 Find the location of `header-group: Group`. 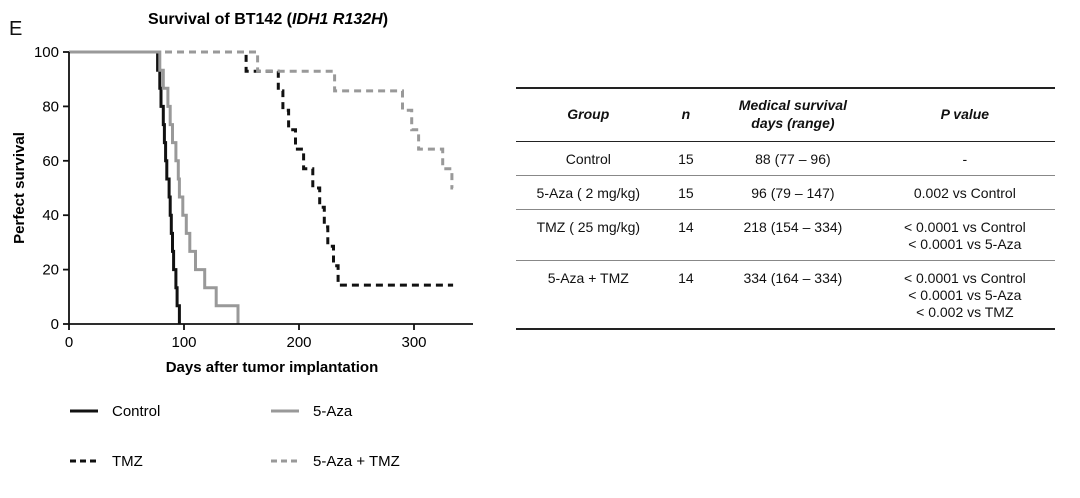

header-group: Group is located at coordinates (588, 115).